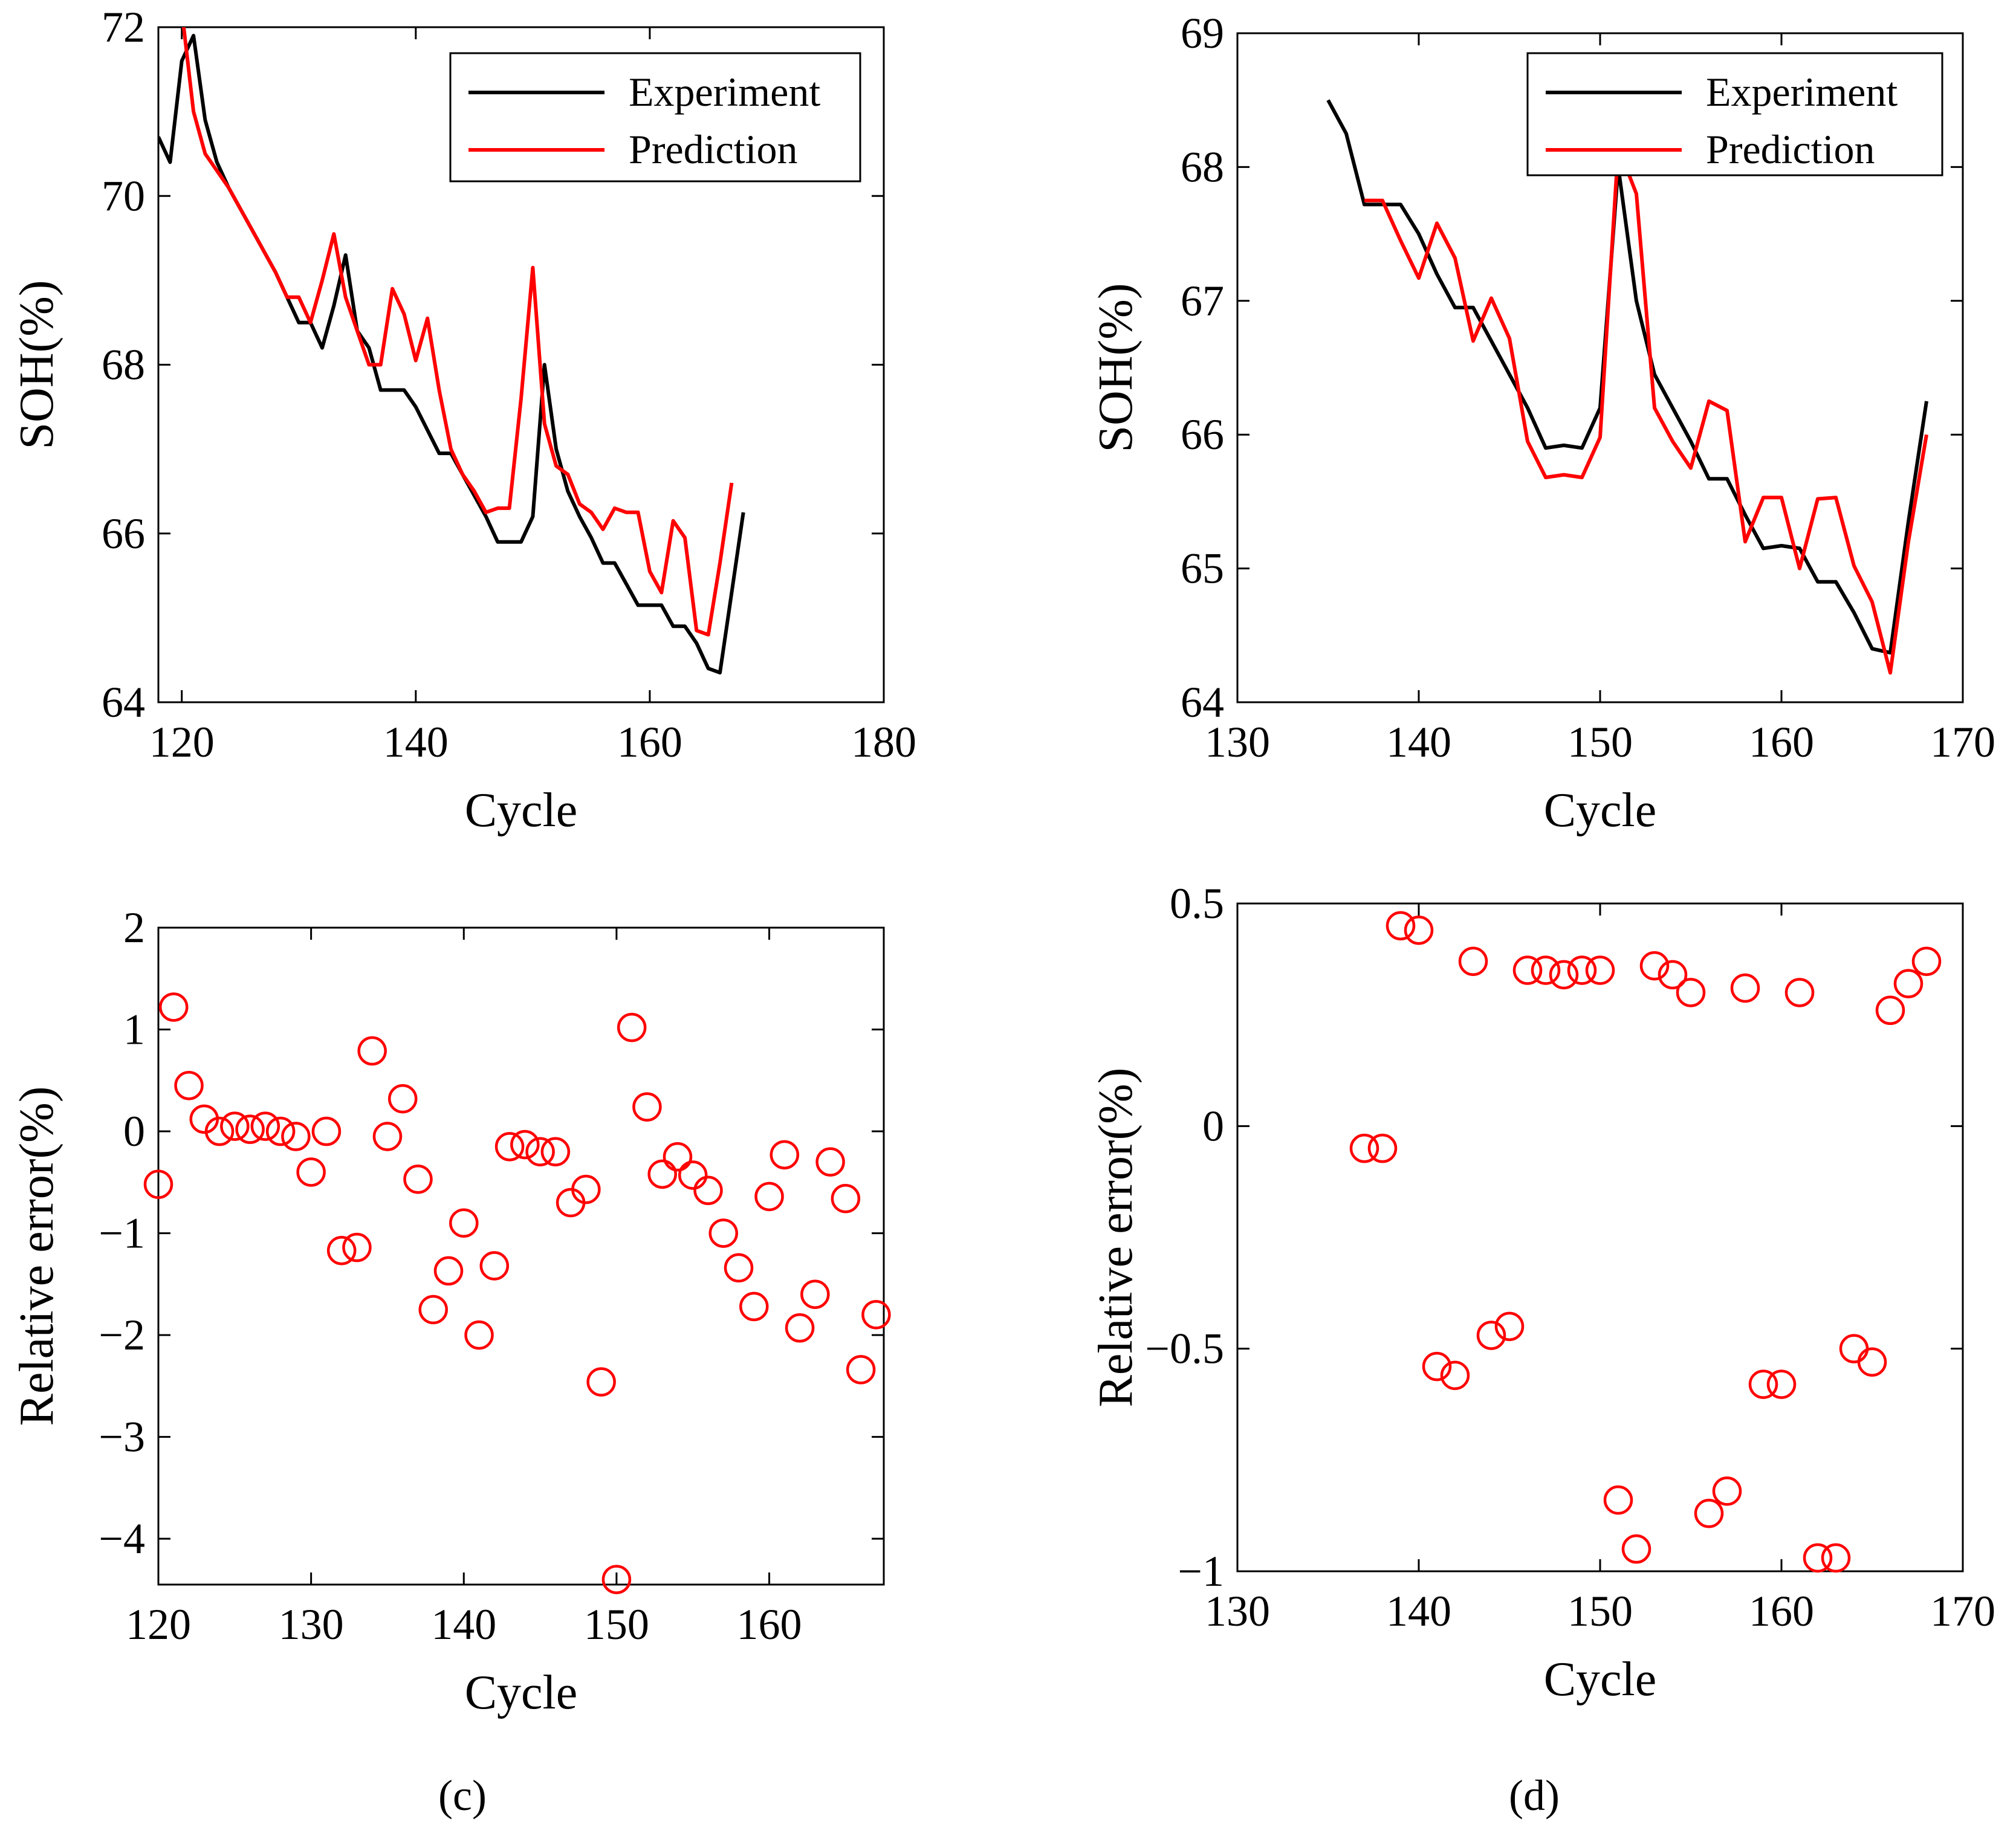 The image size is (2016, 1839). Describe the element at coordinates (124, 196) in the screenshot. I see `y-tick-label-a-3: 70` at that location.